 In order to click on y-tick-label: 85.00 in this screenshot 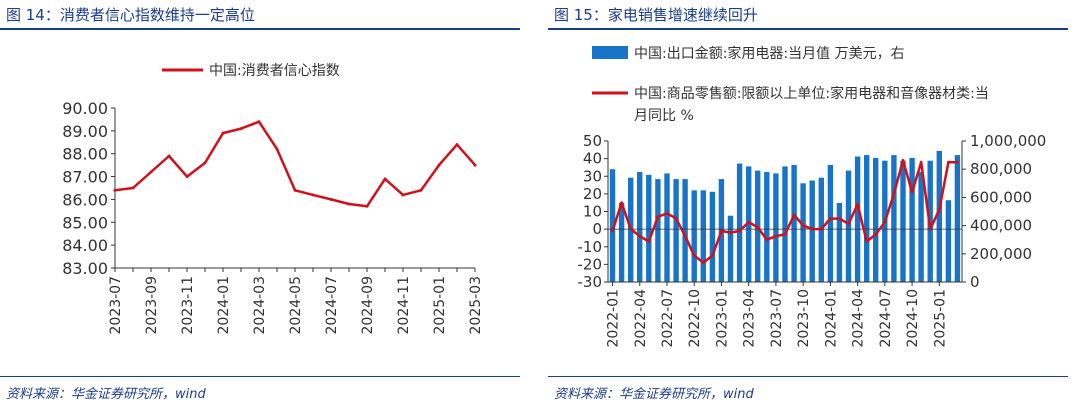, I will do `click(85, 222)`.